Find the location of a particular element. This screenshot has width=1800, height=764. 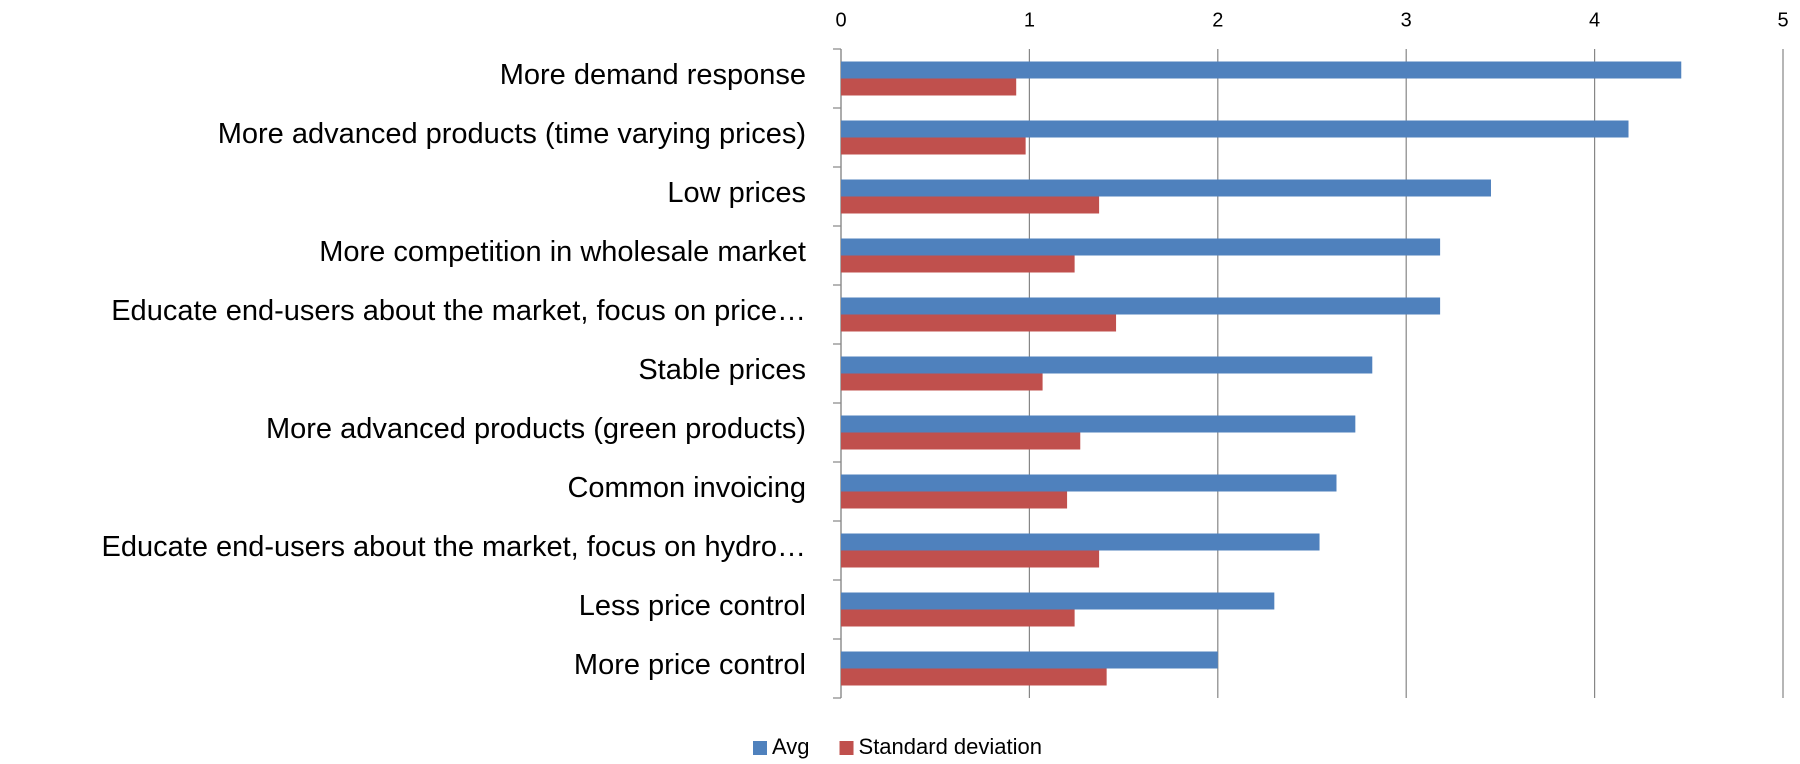

x-tick-label: 3 is located at coordinates (1406, 20).